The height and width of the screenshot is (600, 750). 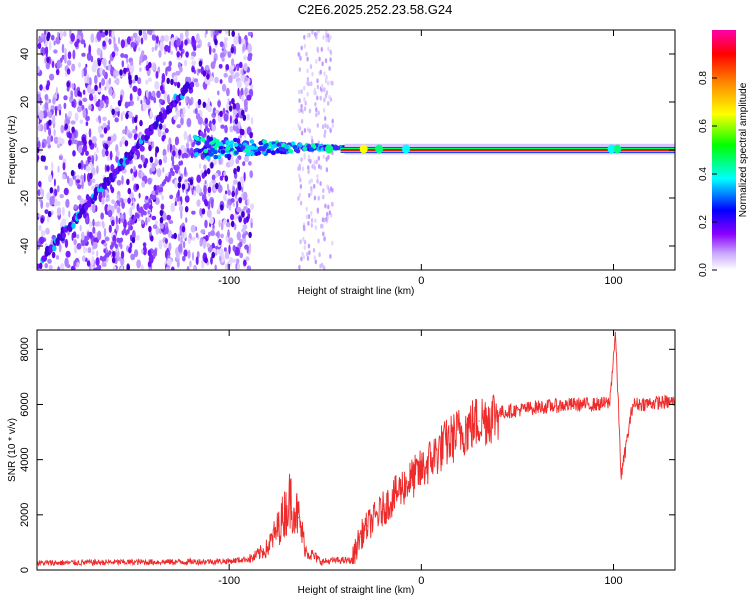 I want to click on trace-dot-faint, so click(x=148, y=205).